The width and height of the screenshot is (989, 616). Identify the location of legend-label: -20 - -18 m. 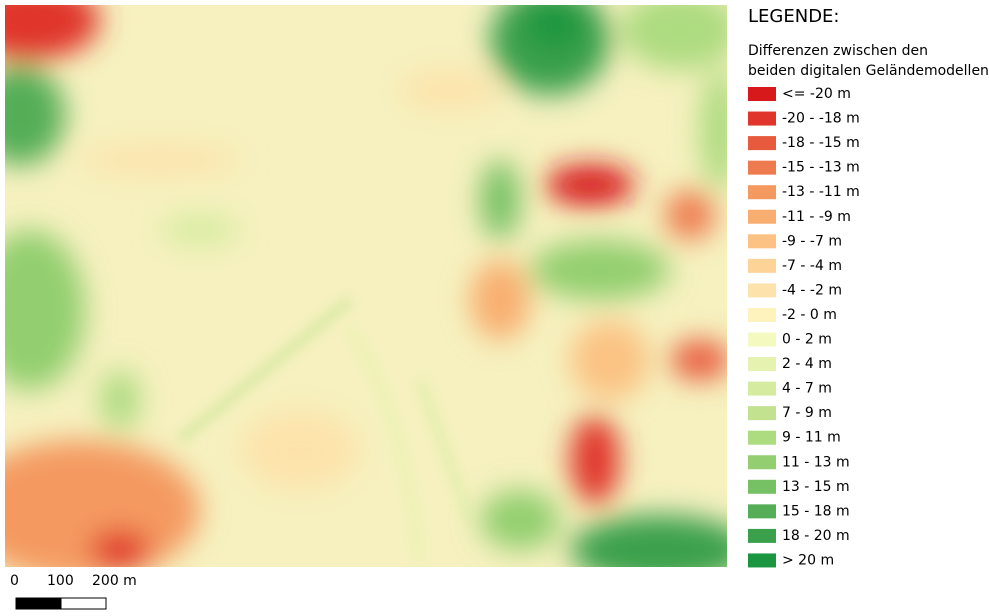
(821, 119).